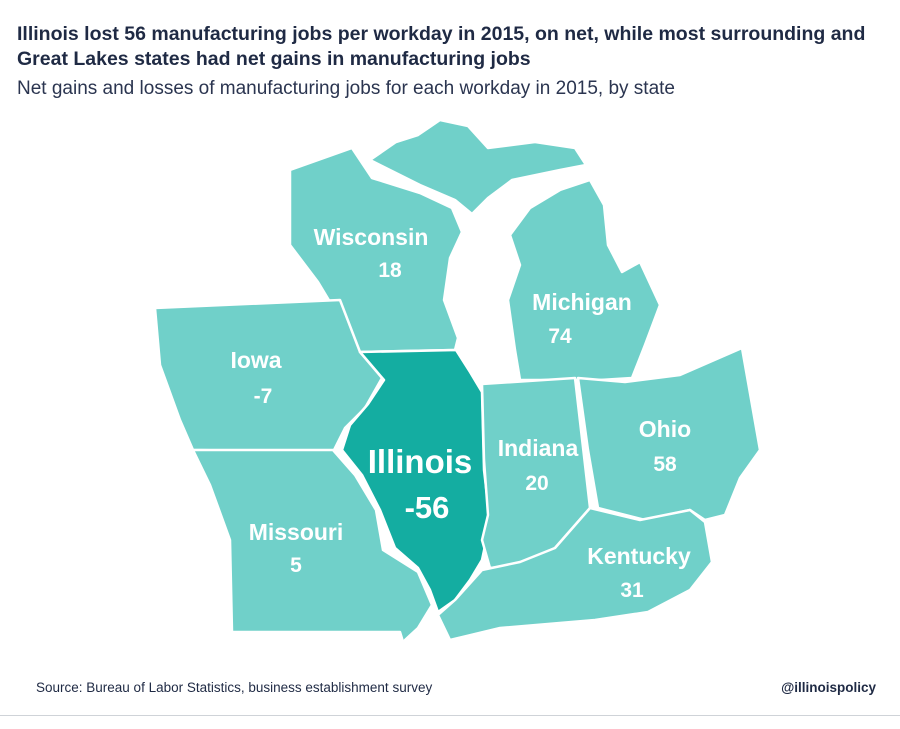  I want to click on label-kentucky-value: 31, so click(632, 590).